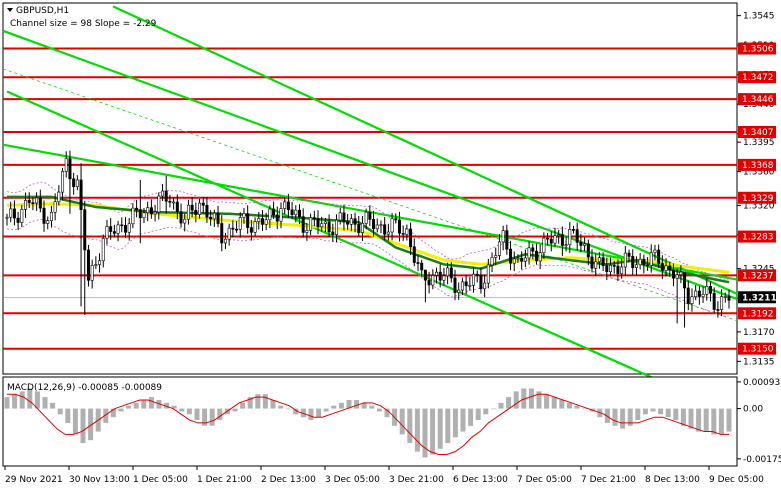 This screenshot has height=489, width=781. I want to click on level-label: 1.3237, so click(758, 276).